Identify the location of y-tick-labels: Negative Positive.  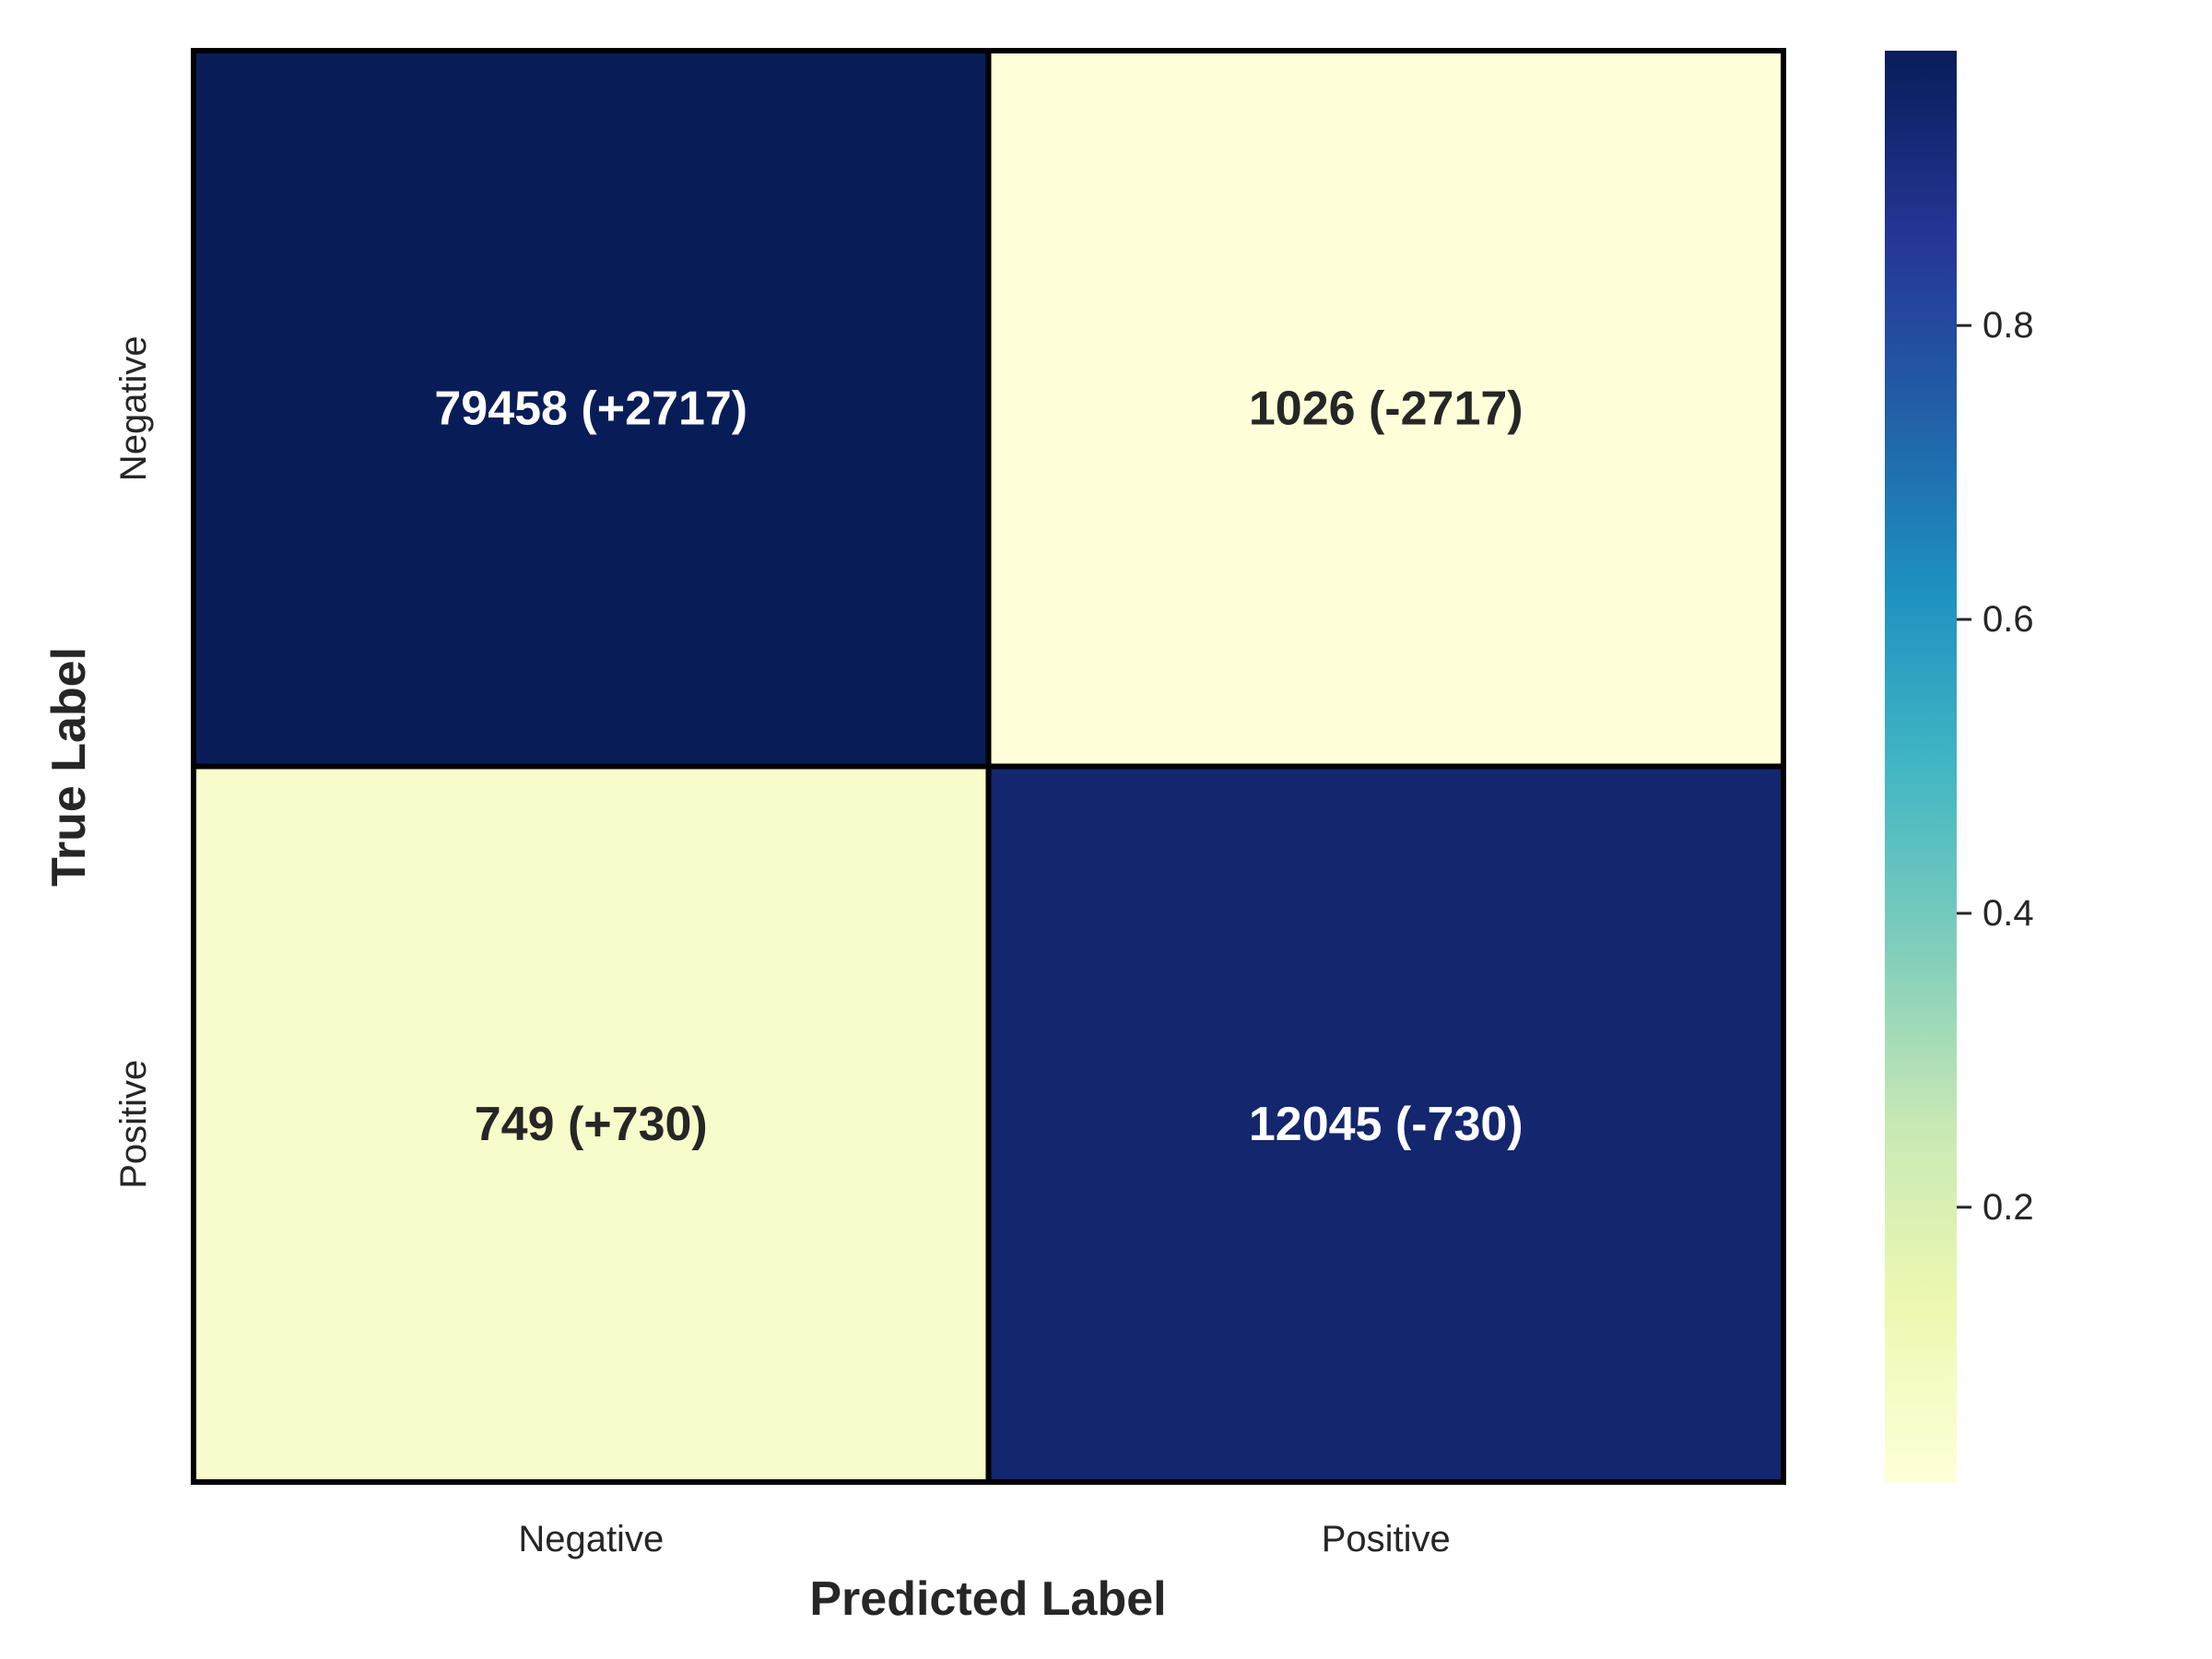
(133, 761).